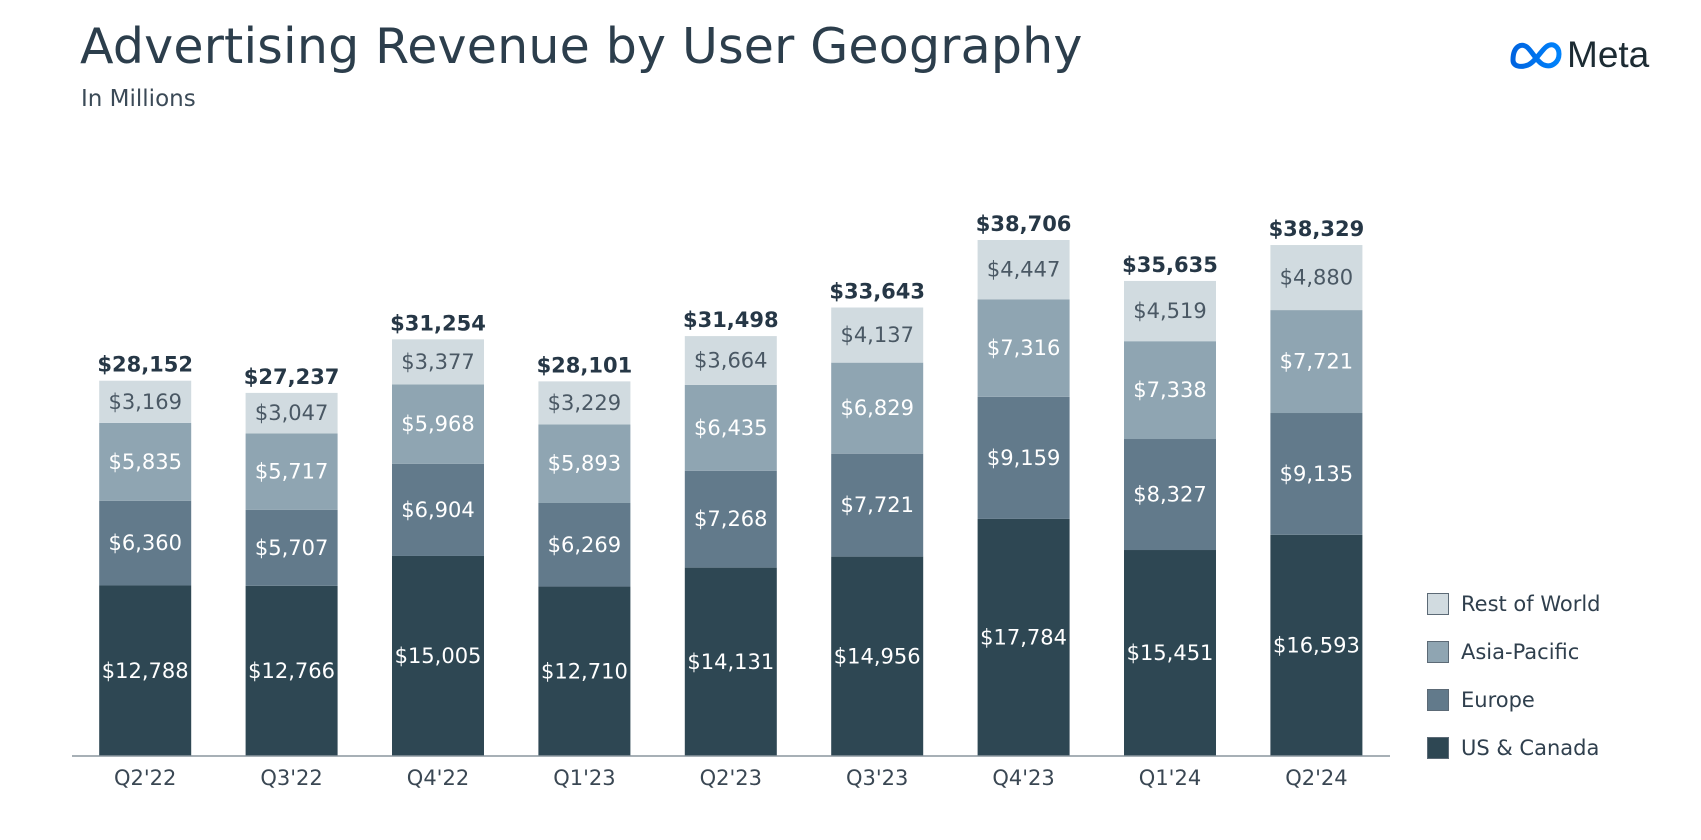 This screenshot has width=1701, height=840. I want to click on x-tick-label: Q4'23, so click(1023, 778).